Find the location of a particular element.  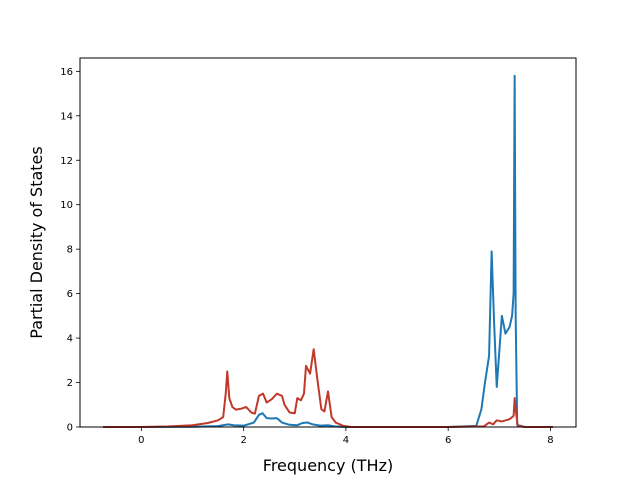

x-tick-label: 4 is located at coordinates (346, 440).